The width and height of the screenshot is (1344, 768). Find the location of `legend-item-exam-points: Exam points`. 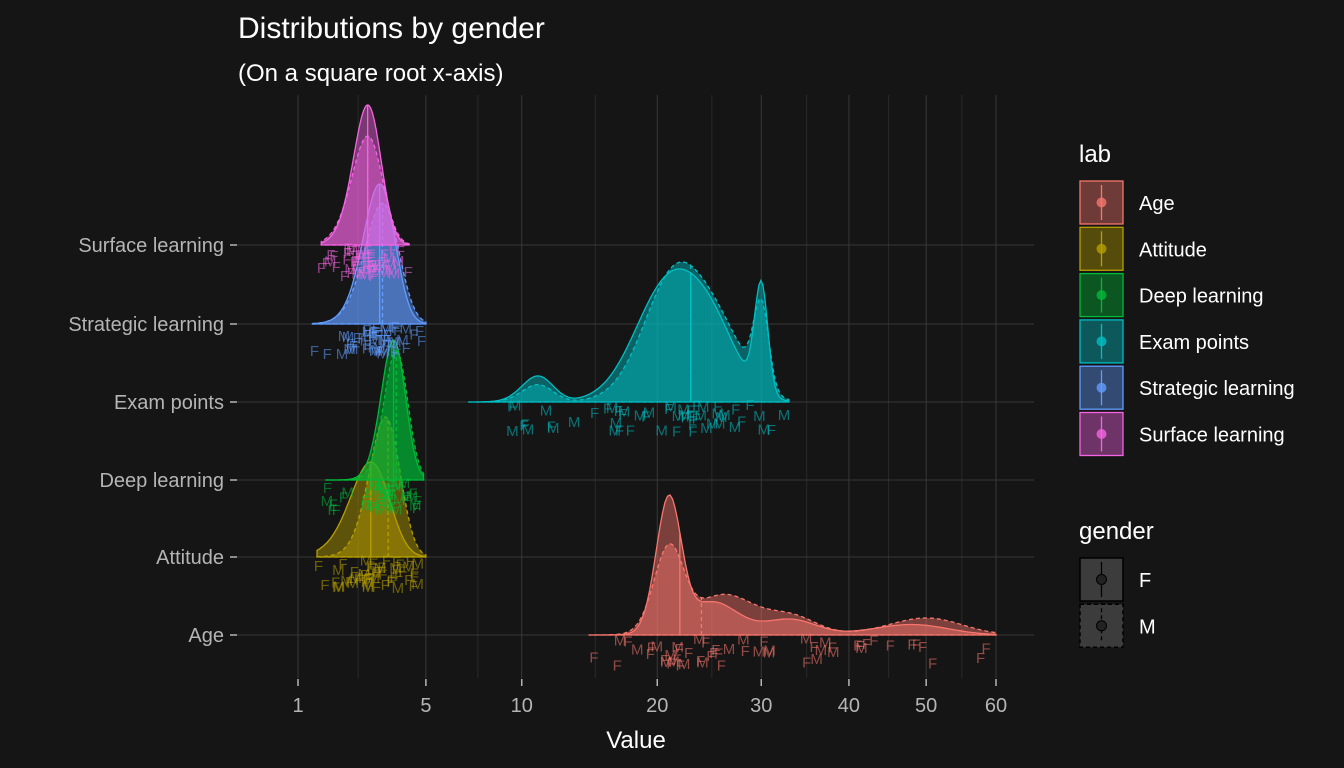

legend-item-exam-points: Exam points is located at coordinates (1164, 341).